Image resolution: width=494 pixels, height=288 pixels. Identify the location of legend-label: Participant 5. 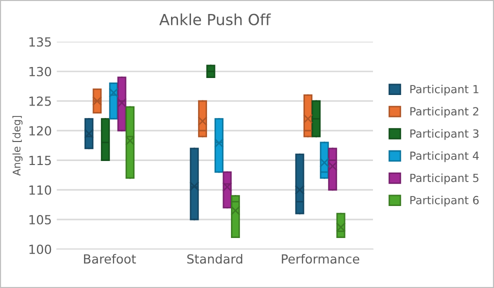
(444, 179).